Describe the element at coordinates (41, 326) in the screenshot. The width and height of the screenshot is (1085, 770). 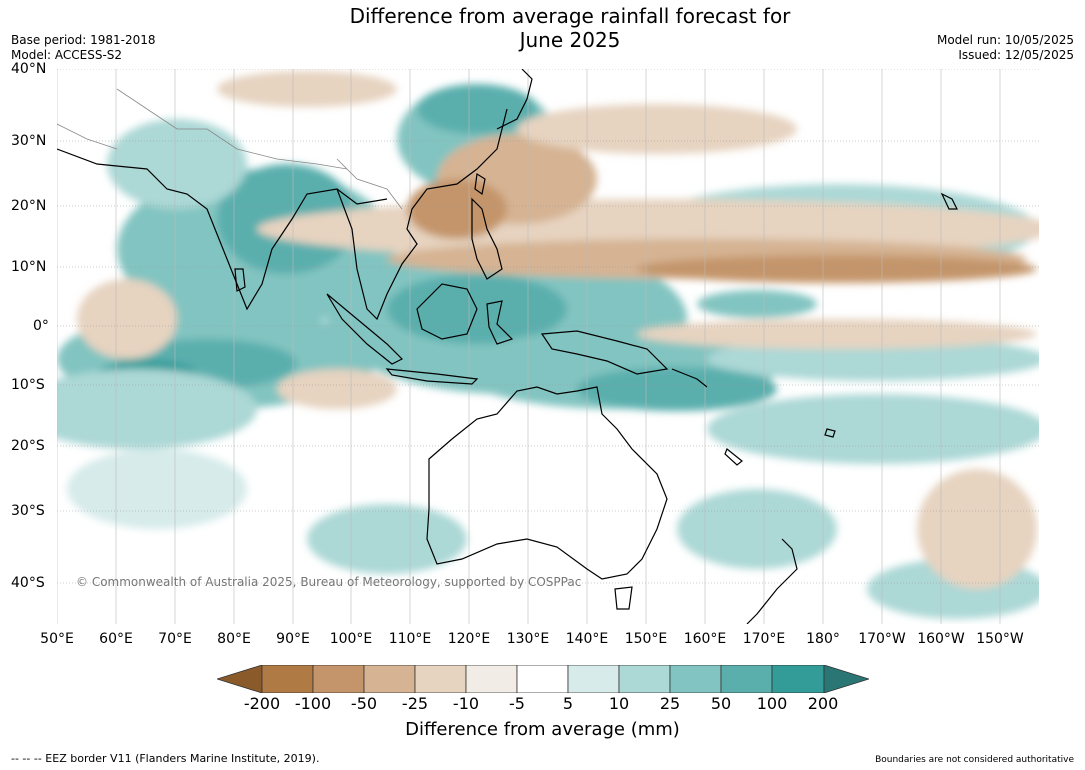
I see `lat-label-0: 0°` at that location.